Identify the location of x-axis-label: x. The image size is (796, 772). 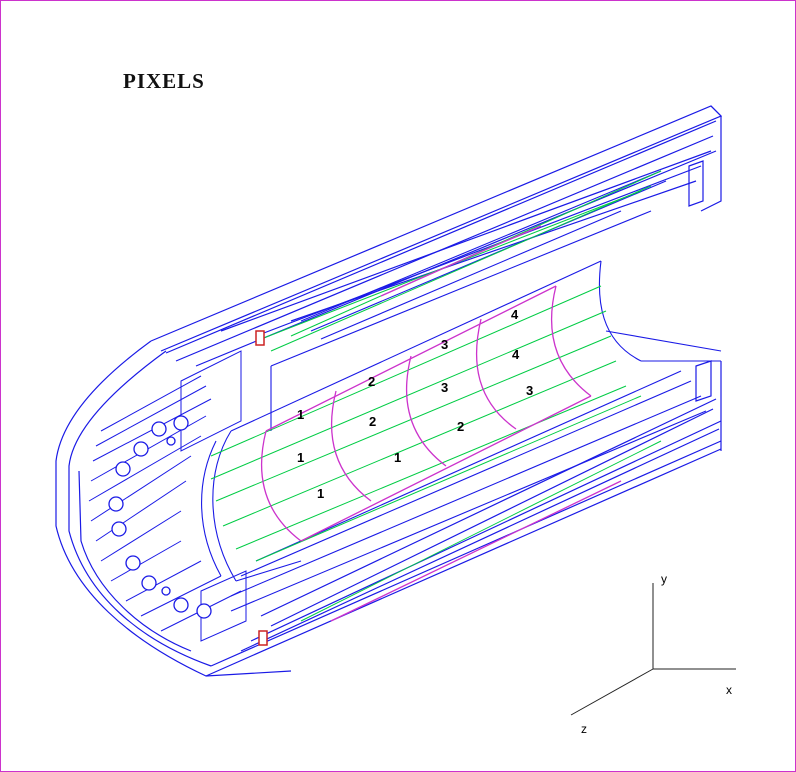
(729, 690).